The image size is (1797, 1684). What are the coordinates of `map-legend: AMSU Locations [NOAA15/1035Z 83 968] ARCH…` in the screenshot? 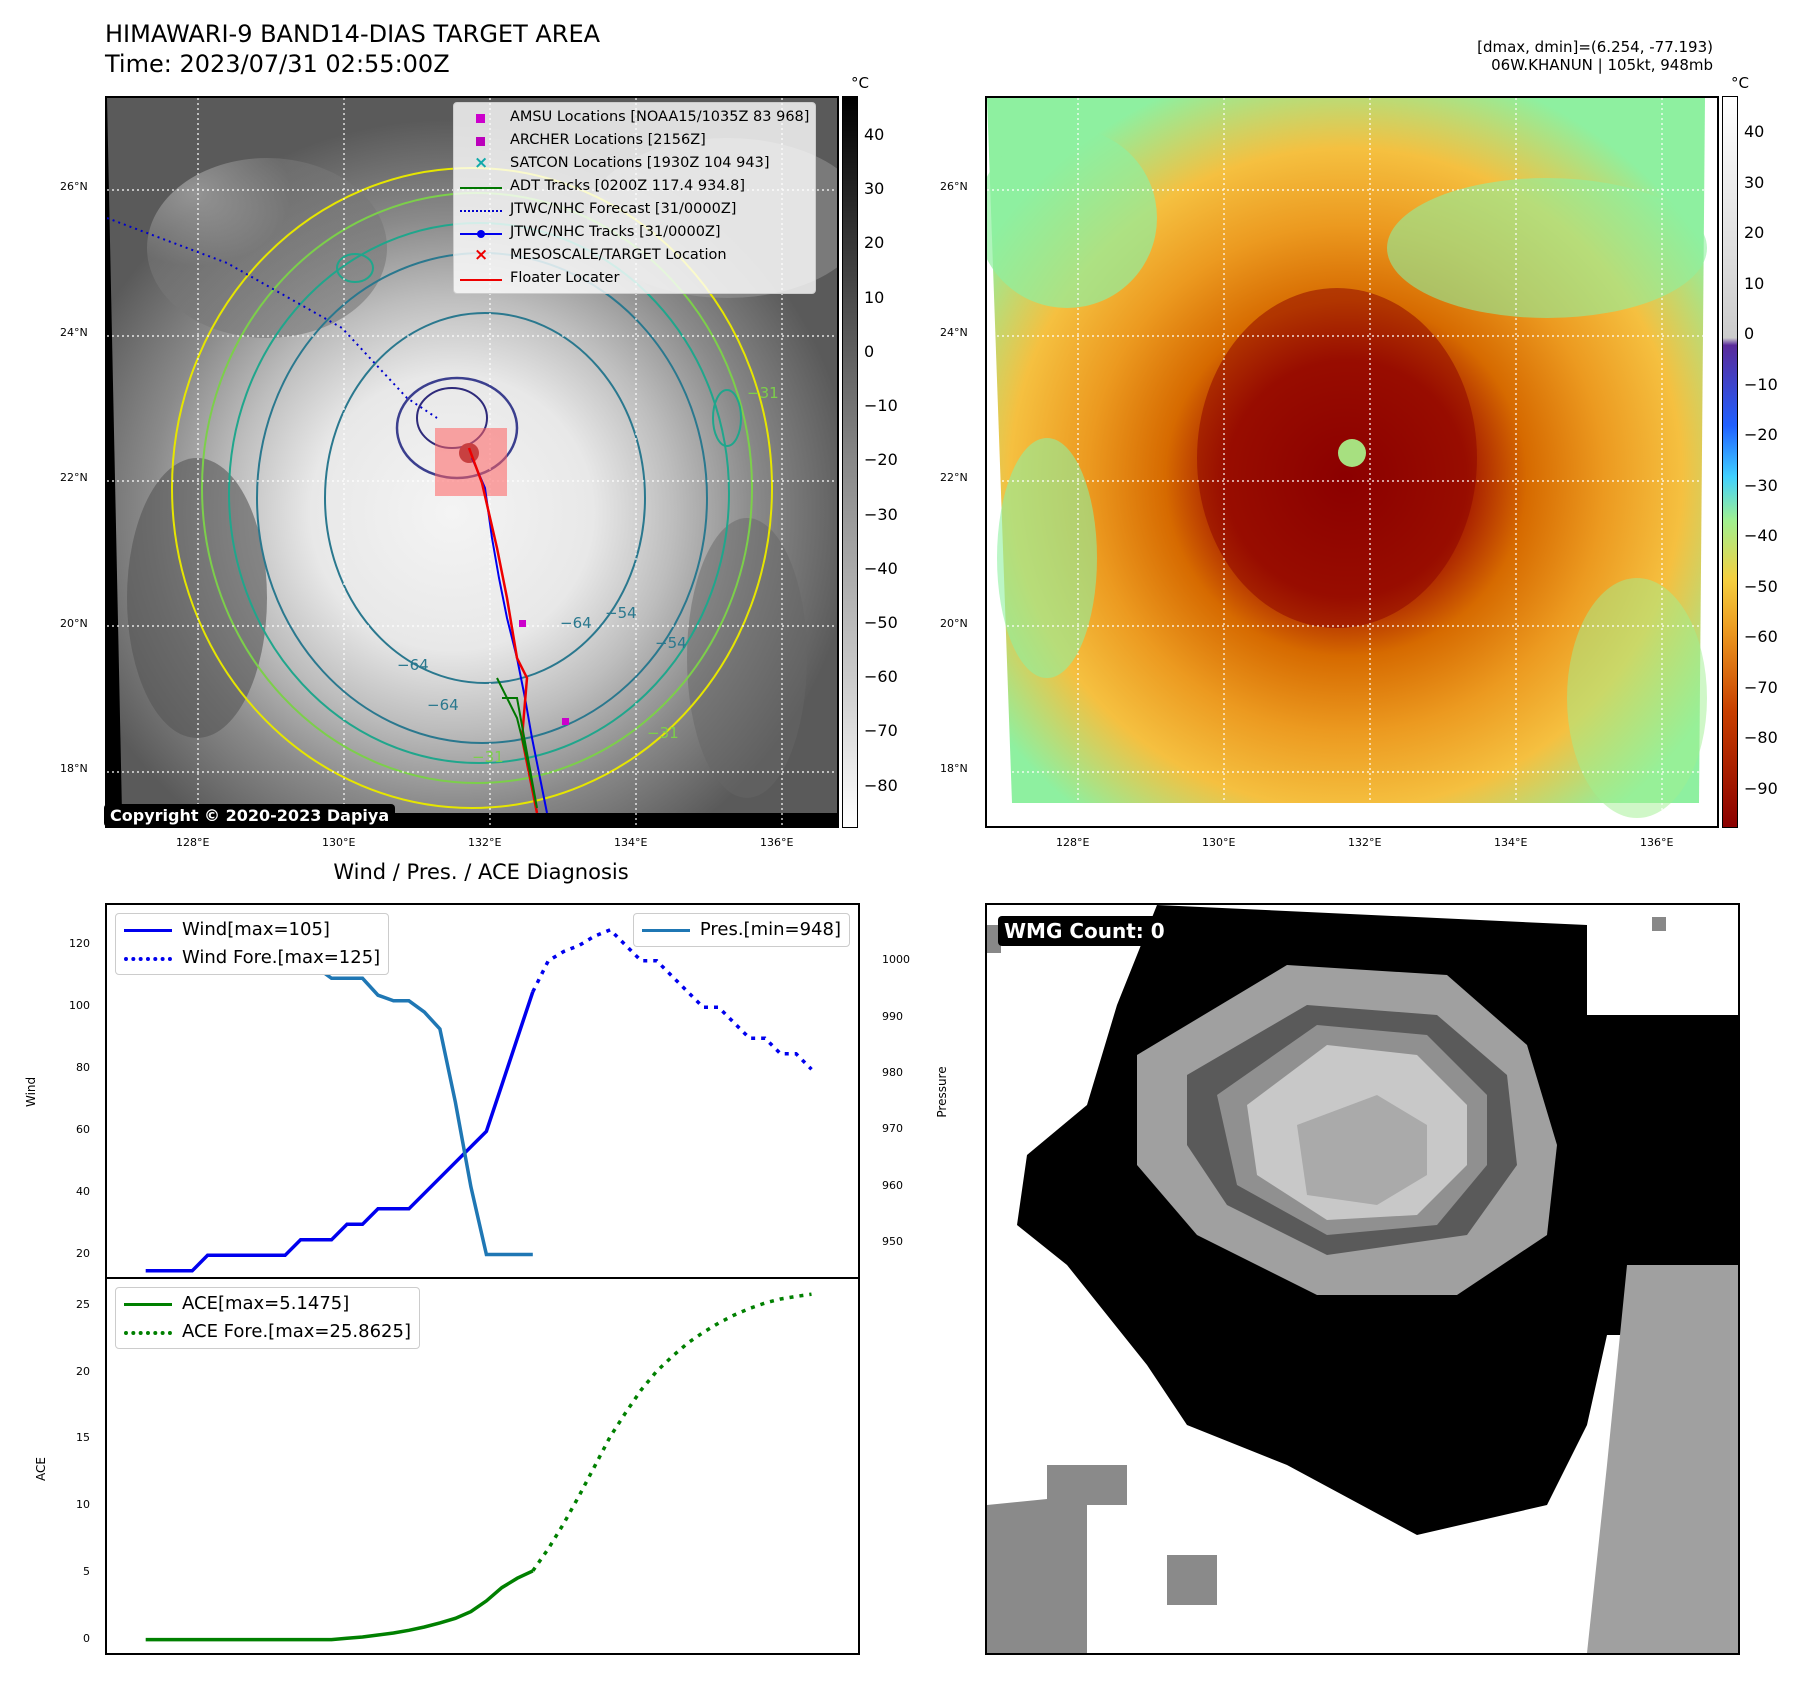 It's located at (635, 198).